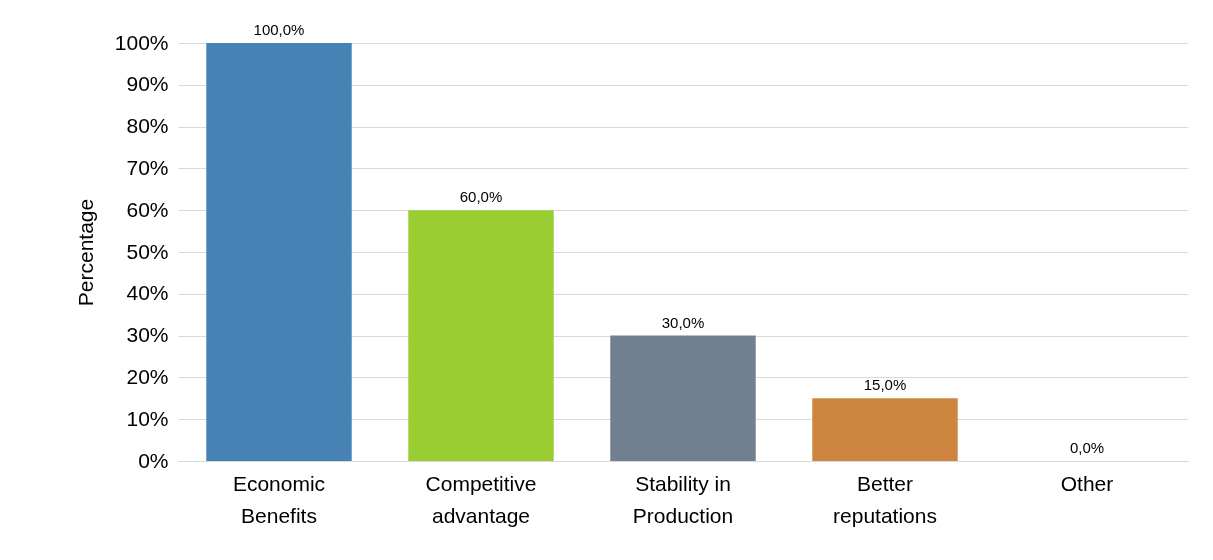 This screenshot has height=560, width=1213. Describe the element at coordinates (1087, 447) in the screenshot. I see `data-label: 0,0%` at that location.